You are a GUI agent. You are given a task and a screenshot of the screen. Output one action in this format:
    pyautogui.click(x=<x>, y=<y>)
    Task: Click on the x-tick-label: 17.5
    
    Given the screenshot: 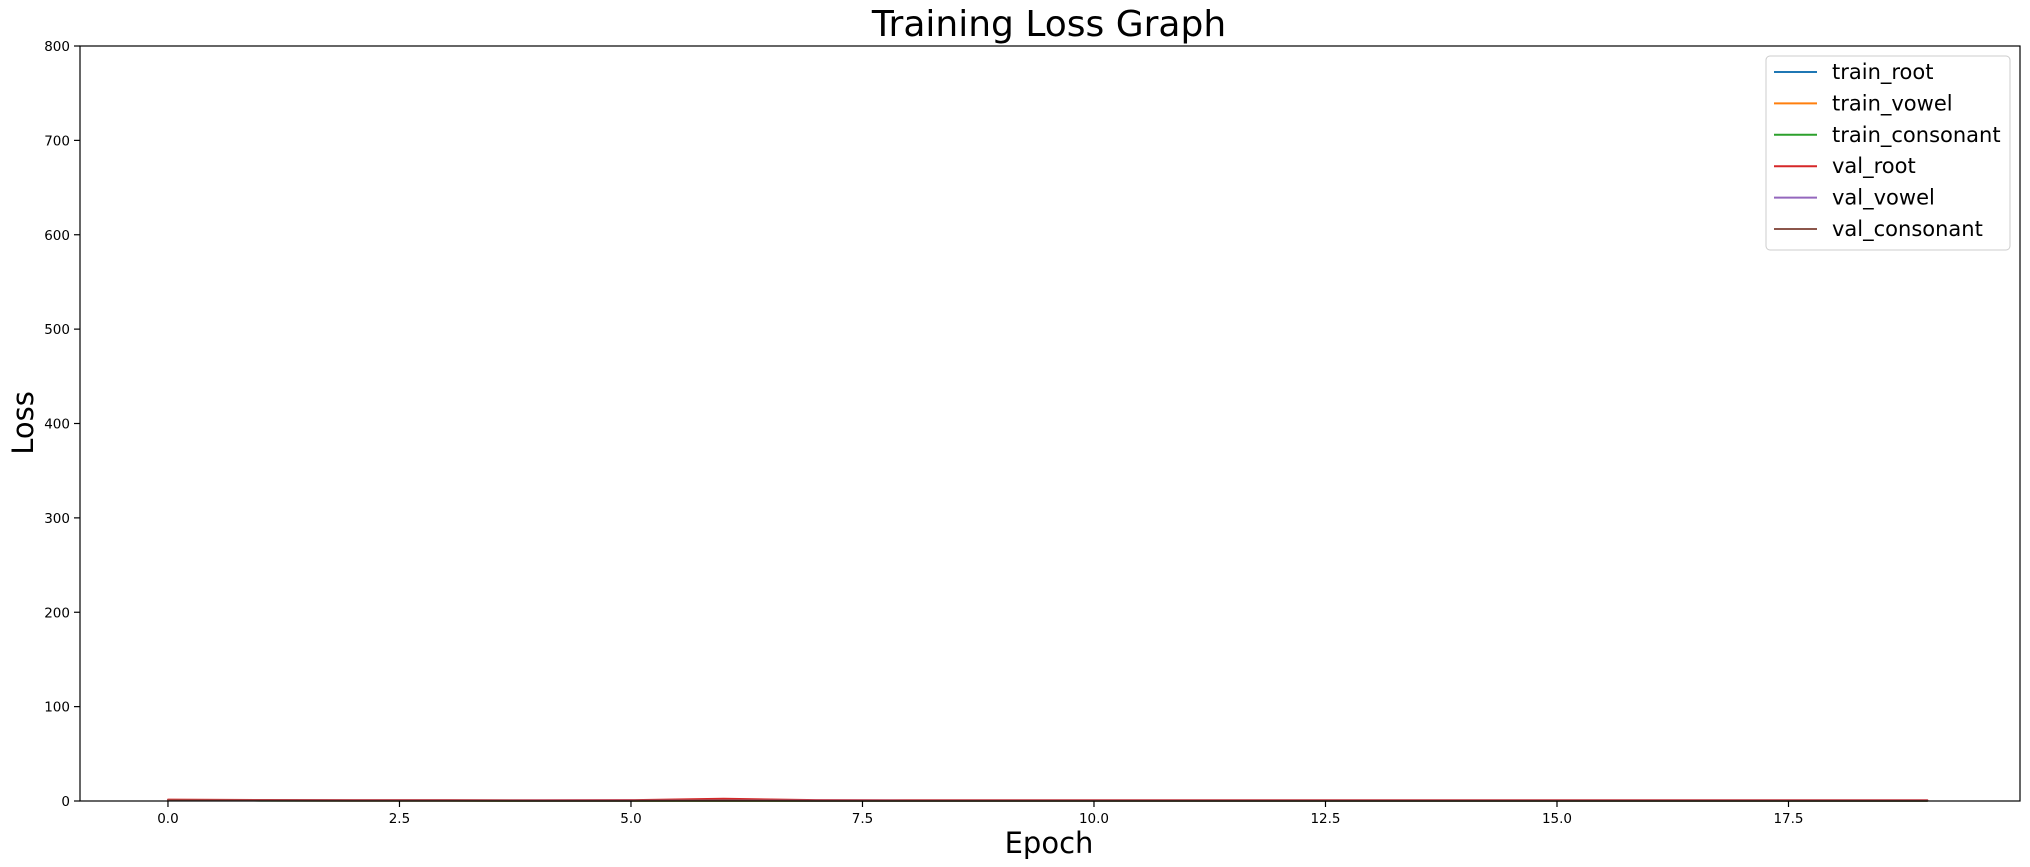 What is the action you would take?
    pyautogui.click(x=1788, y=819)
    